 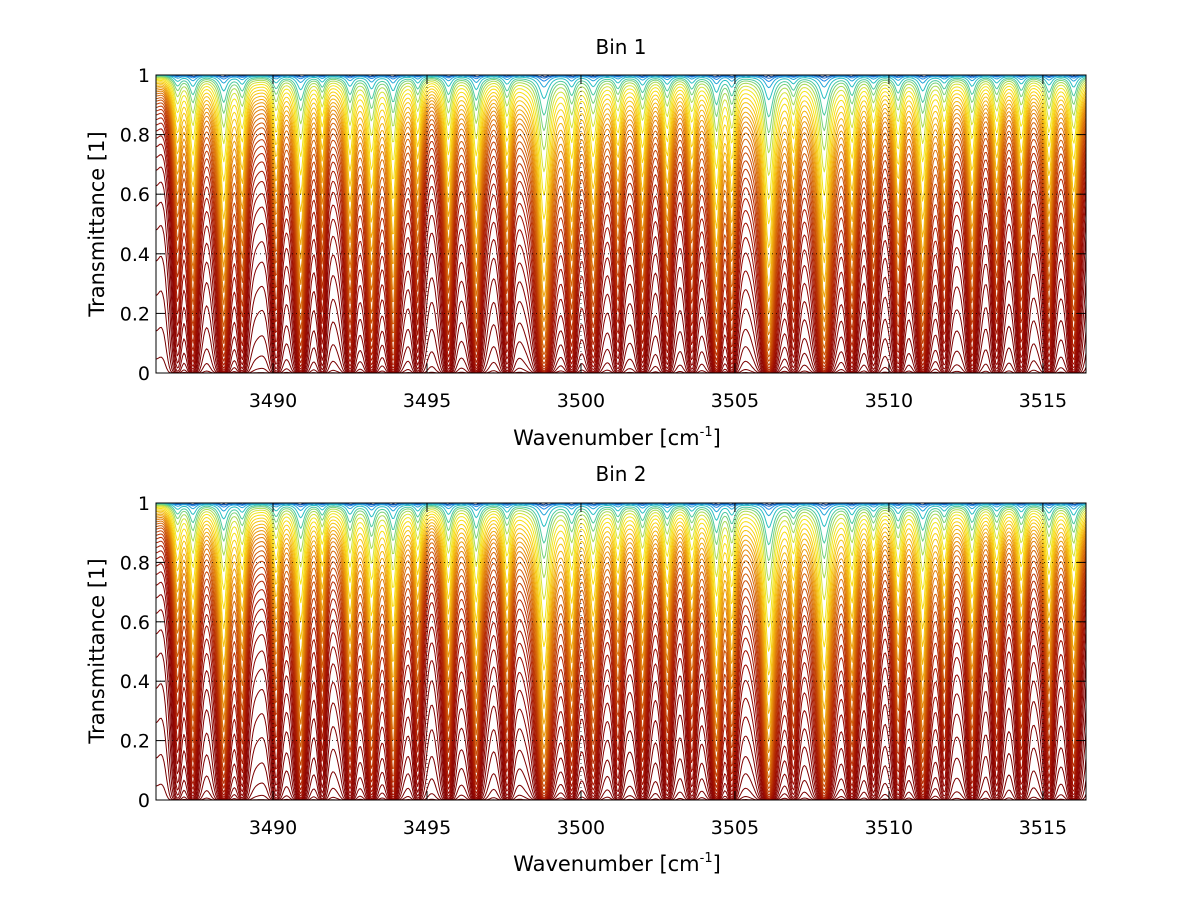 What do you see at coordinates (889, 401) in the screenshot?
I see `bin-1-x-tick-label: 3510` at bounding box center [889, 401].